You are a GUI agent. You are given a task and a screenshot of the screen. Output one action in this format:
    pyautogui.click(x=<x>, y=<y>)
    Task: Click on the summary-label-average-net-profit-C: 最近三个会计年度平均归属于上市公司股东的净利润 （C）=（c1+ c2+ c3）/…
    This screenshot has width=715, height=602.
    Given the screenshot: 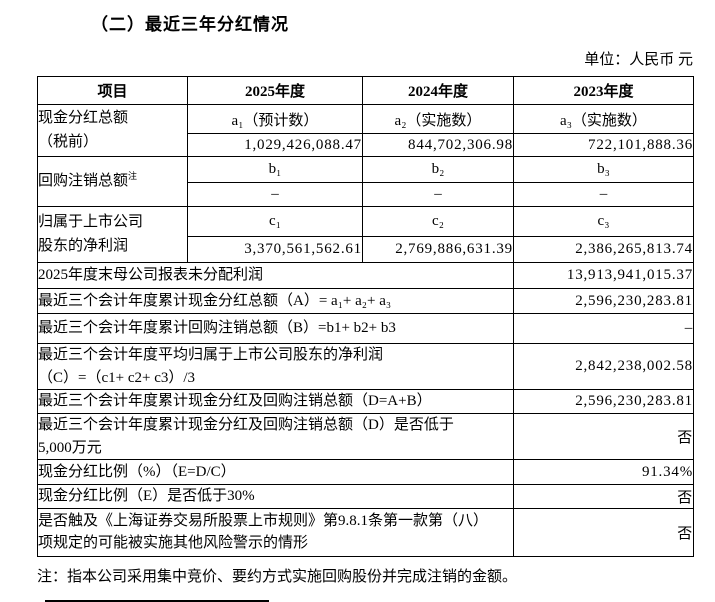 What is the action you would take?
    pyautogui.click(x=275, y=366)
    